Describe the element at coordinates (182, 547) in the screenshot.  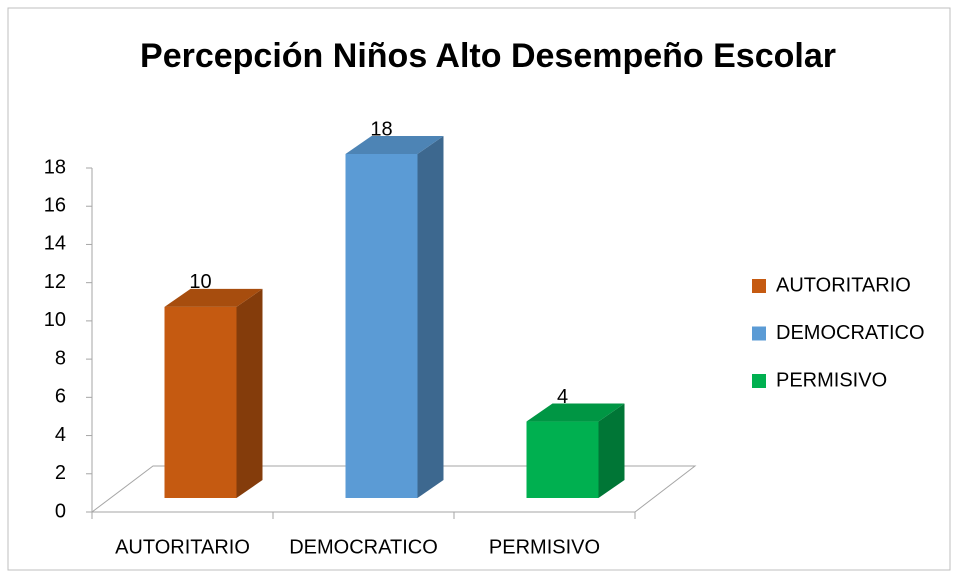
I see `x-tick-label: AUTORITARIO` at that location.